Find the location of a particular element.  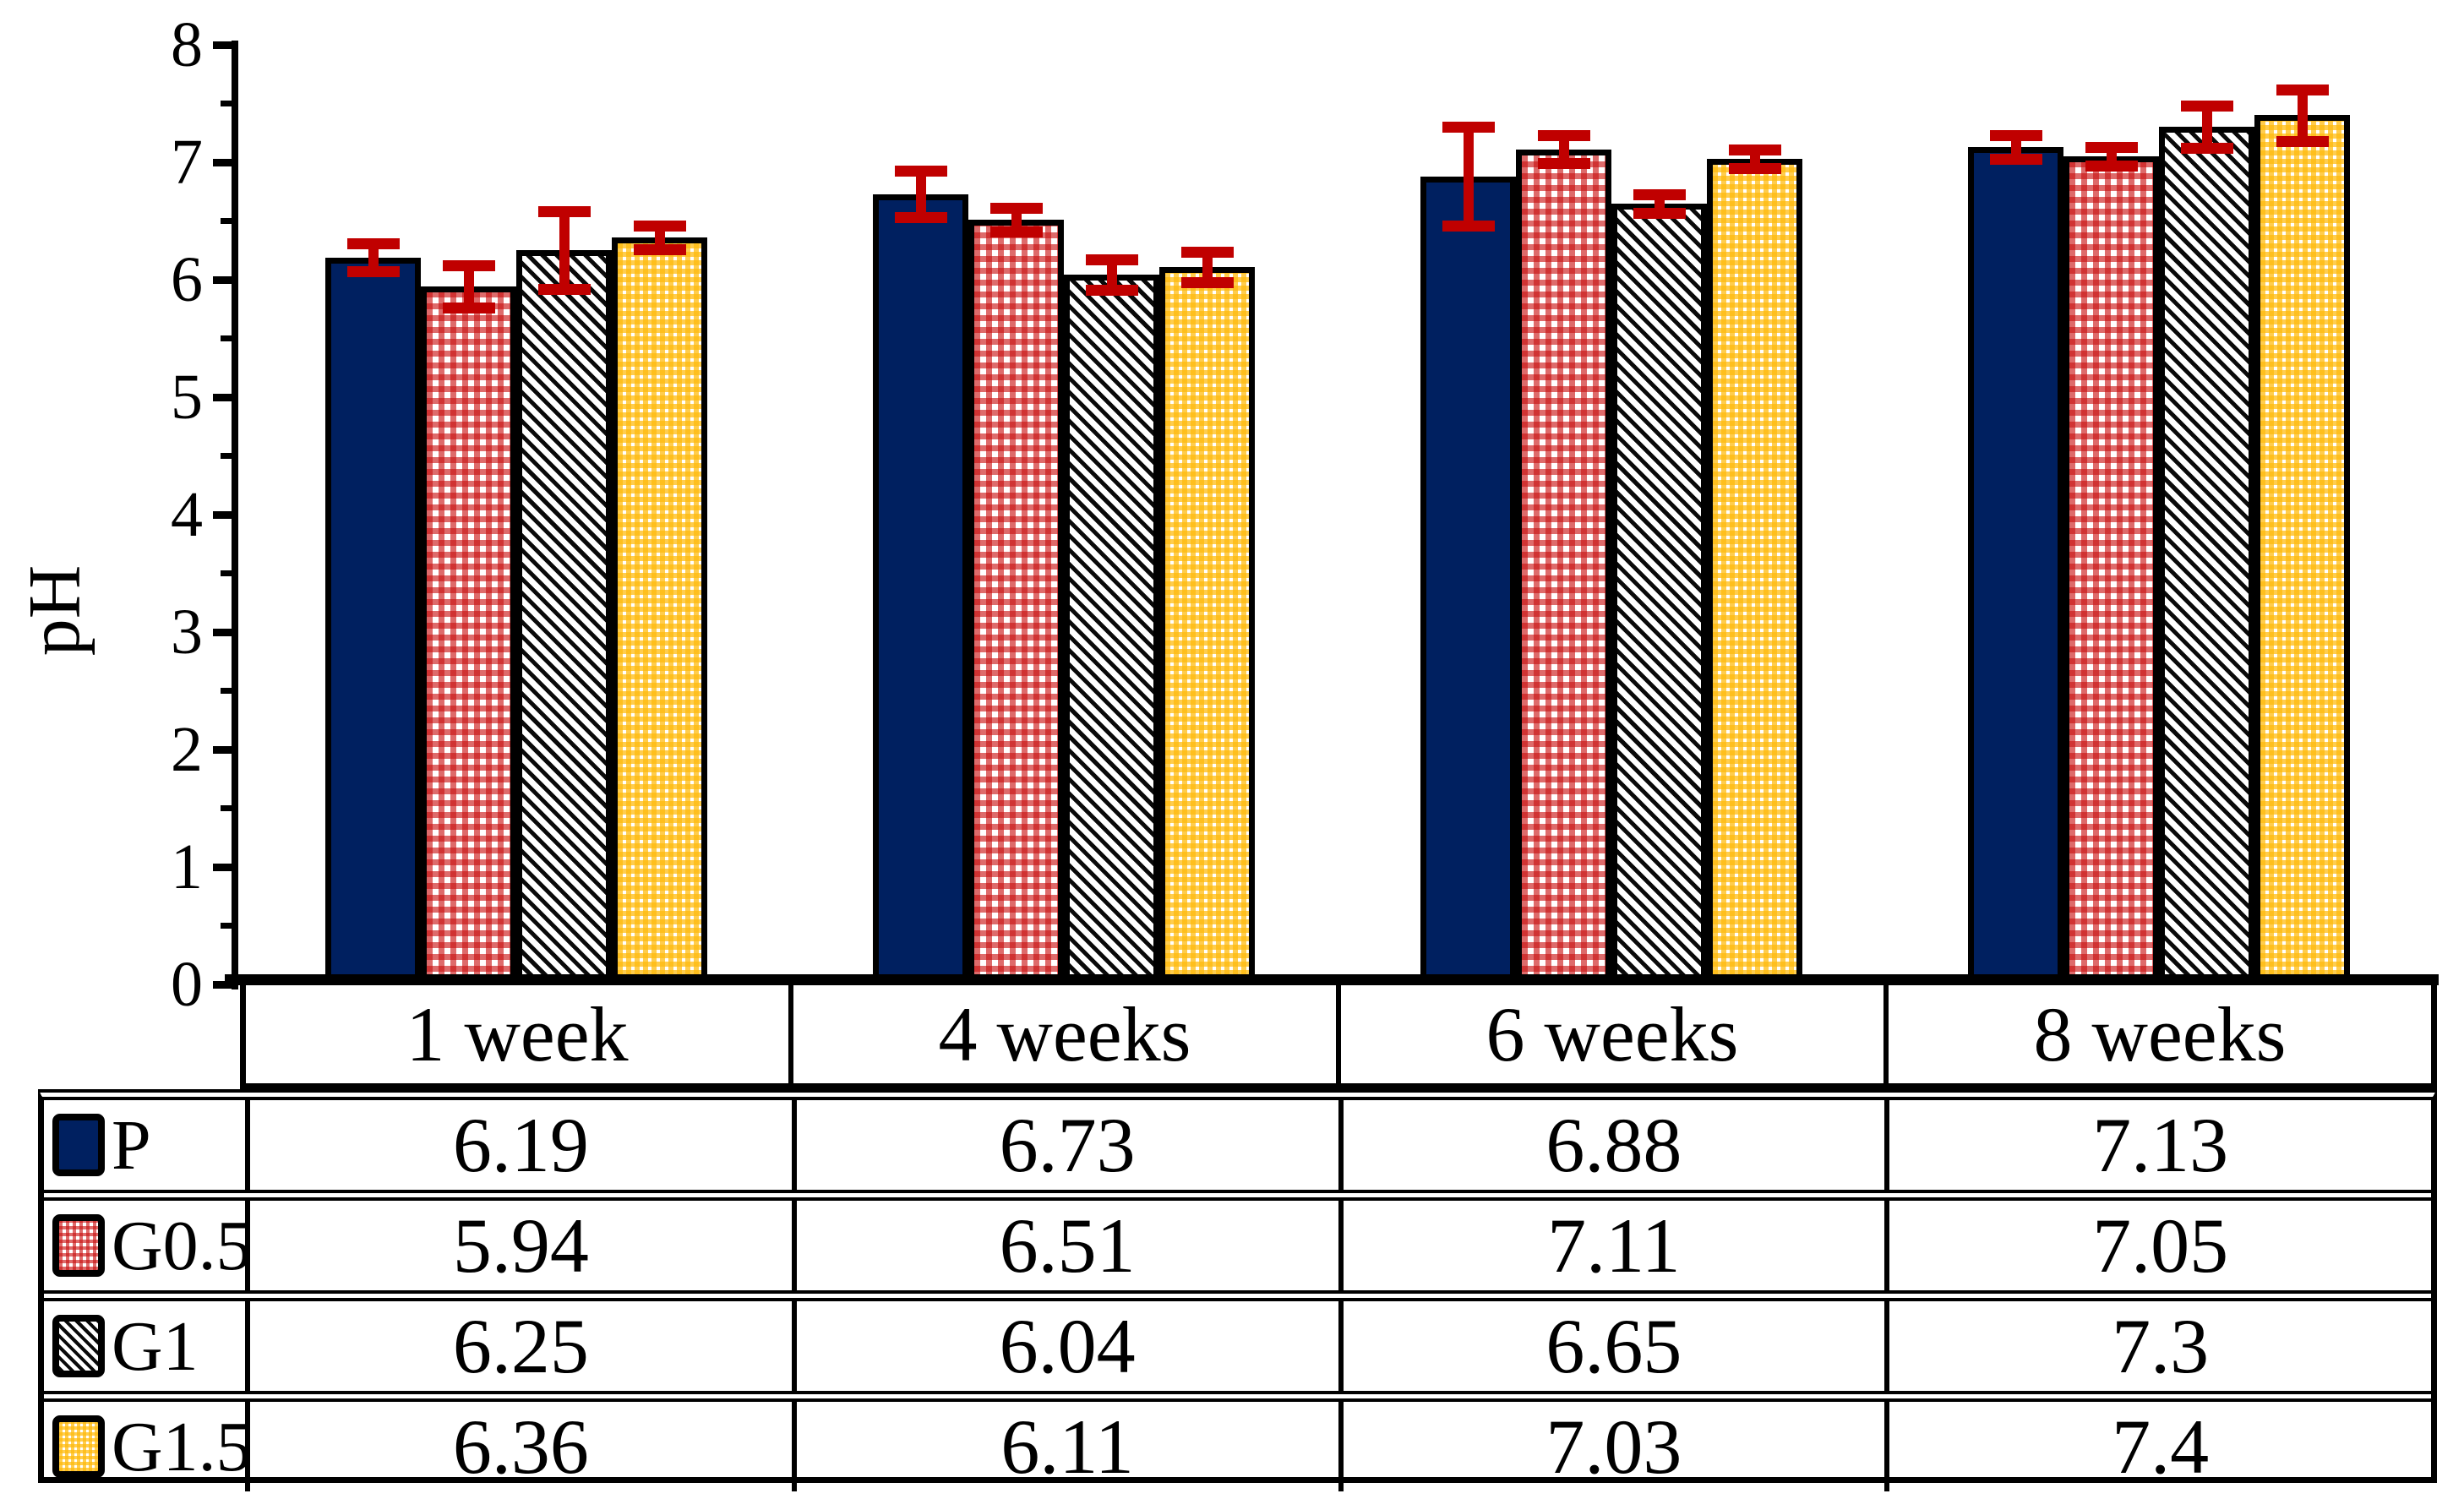

legend-label-G1: G1 is located at coordinates (155, 1346).